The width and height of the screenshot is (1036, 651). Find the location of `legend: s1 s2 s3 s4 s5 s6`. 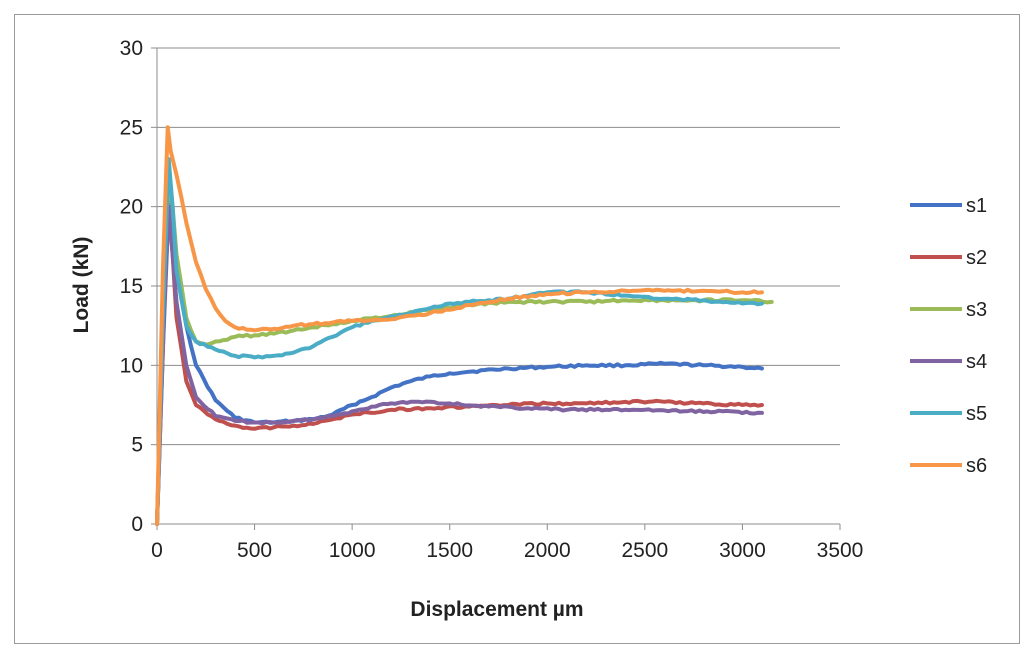

legend: s1 s2 s3 s4 s5 s6 is located at coordinates (948, 336).